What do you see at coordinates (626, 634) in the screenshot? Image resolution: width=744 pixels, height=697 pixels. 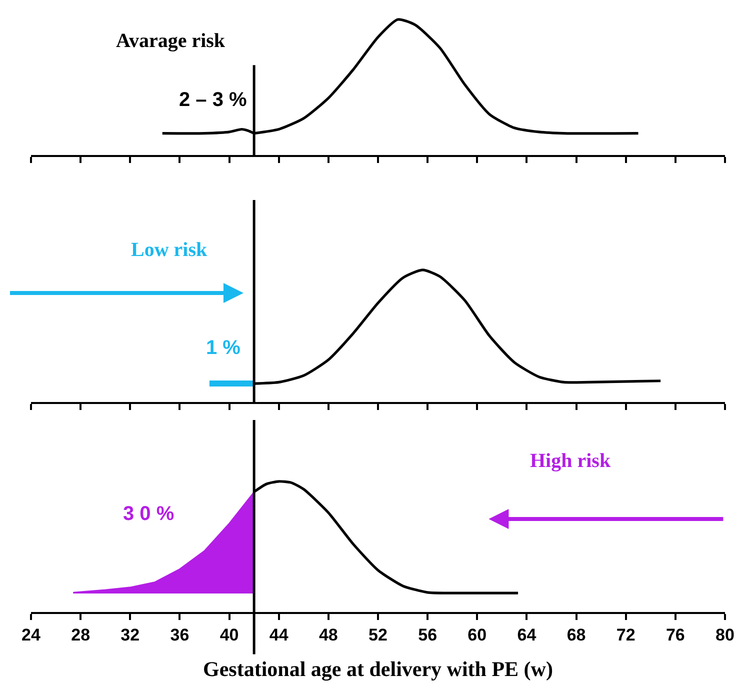 I see `x-tick-label: 72` at bounding box center [626, 634].